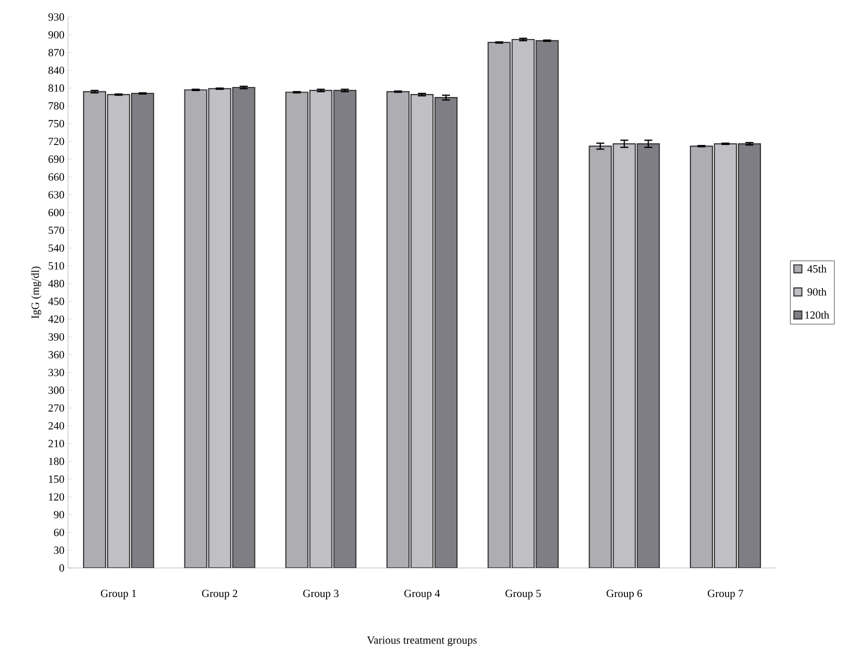 This screenshot has height=652, width=850. I want to click on x-tick-label: Group 3, so click(321, 595).